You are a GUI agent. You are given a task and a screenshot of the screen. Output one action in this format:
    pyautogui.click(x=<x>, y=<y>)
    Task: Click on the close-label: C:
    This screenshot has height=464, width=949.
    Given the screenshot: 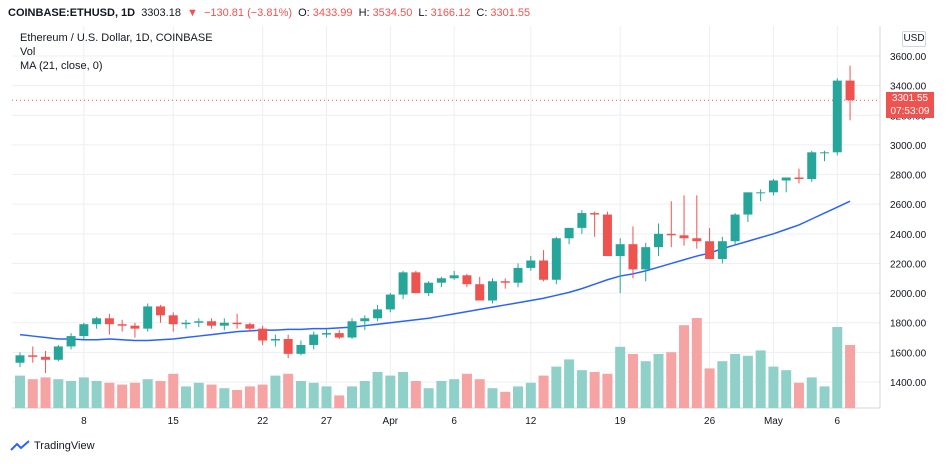 What is the action you would take?
    pyautogui.click(x=482, y=13)
    